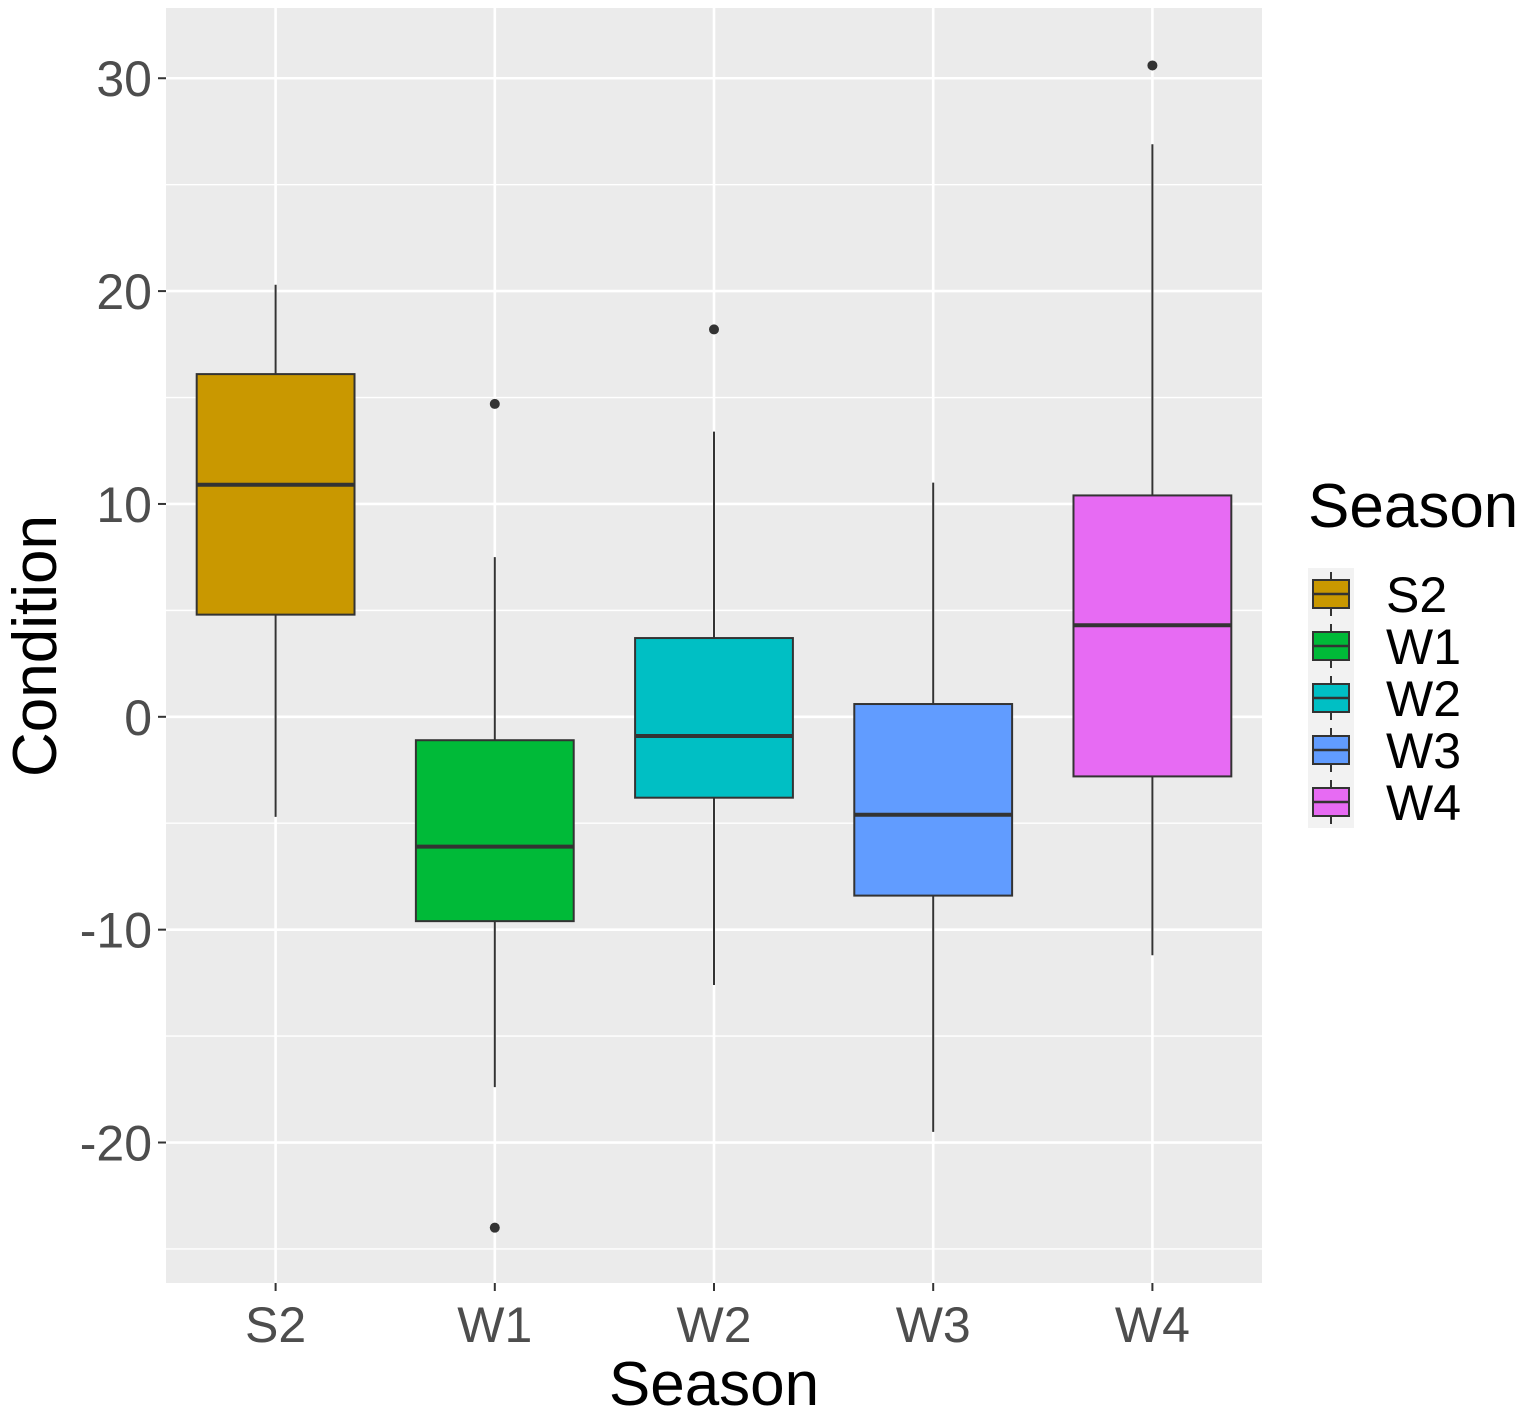 The image size is (1528, 1417). I want to click on box-S2, so click(275, 550).